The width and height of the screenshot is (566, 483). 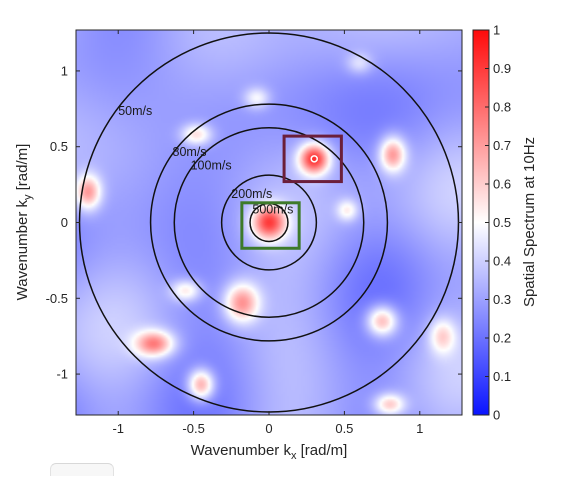 I want to click on colorbar-tick-label: 0.9, so click(x=502, y=68).